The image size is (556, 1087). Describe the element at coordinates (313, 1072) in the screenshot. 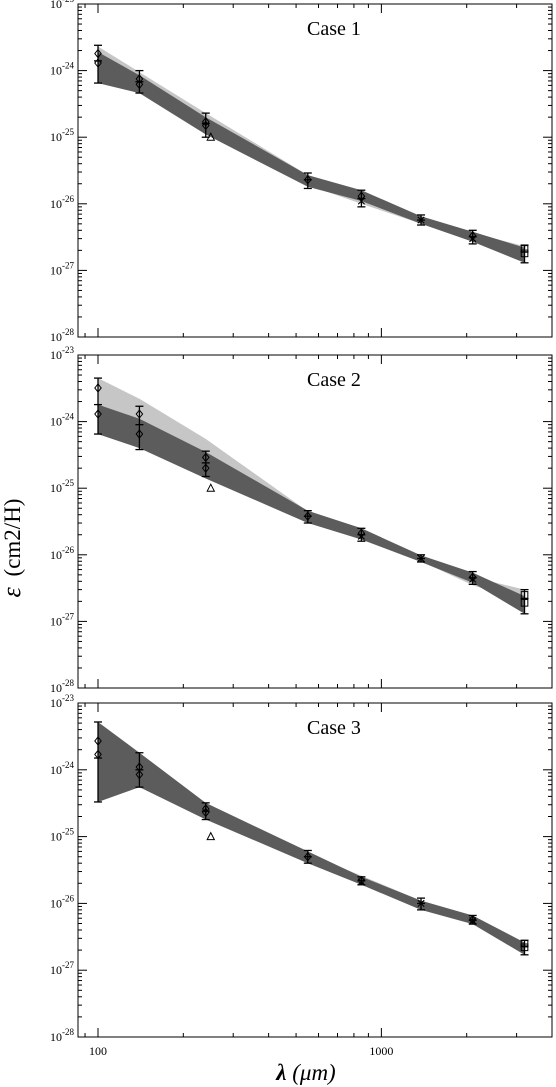

I see `x-axis-unit: (μm)` at that location.